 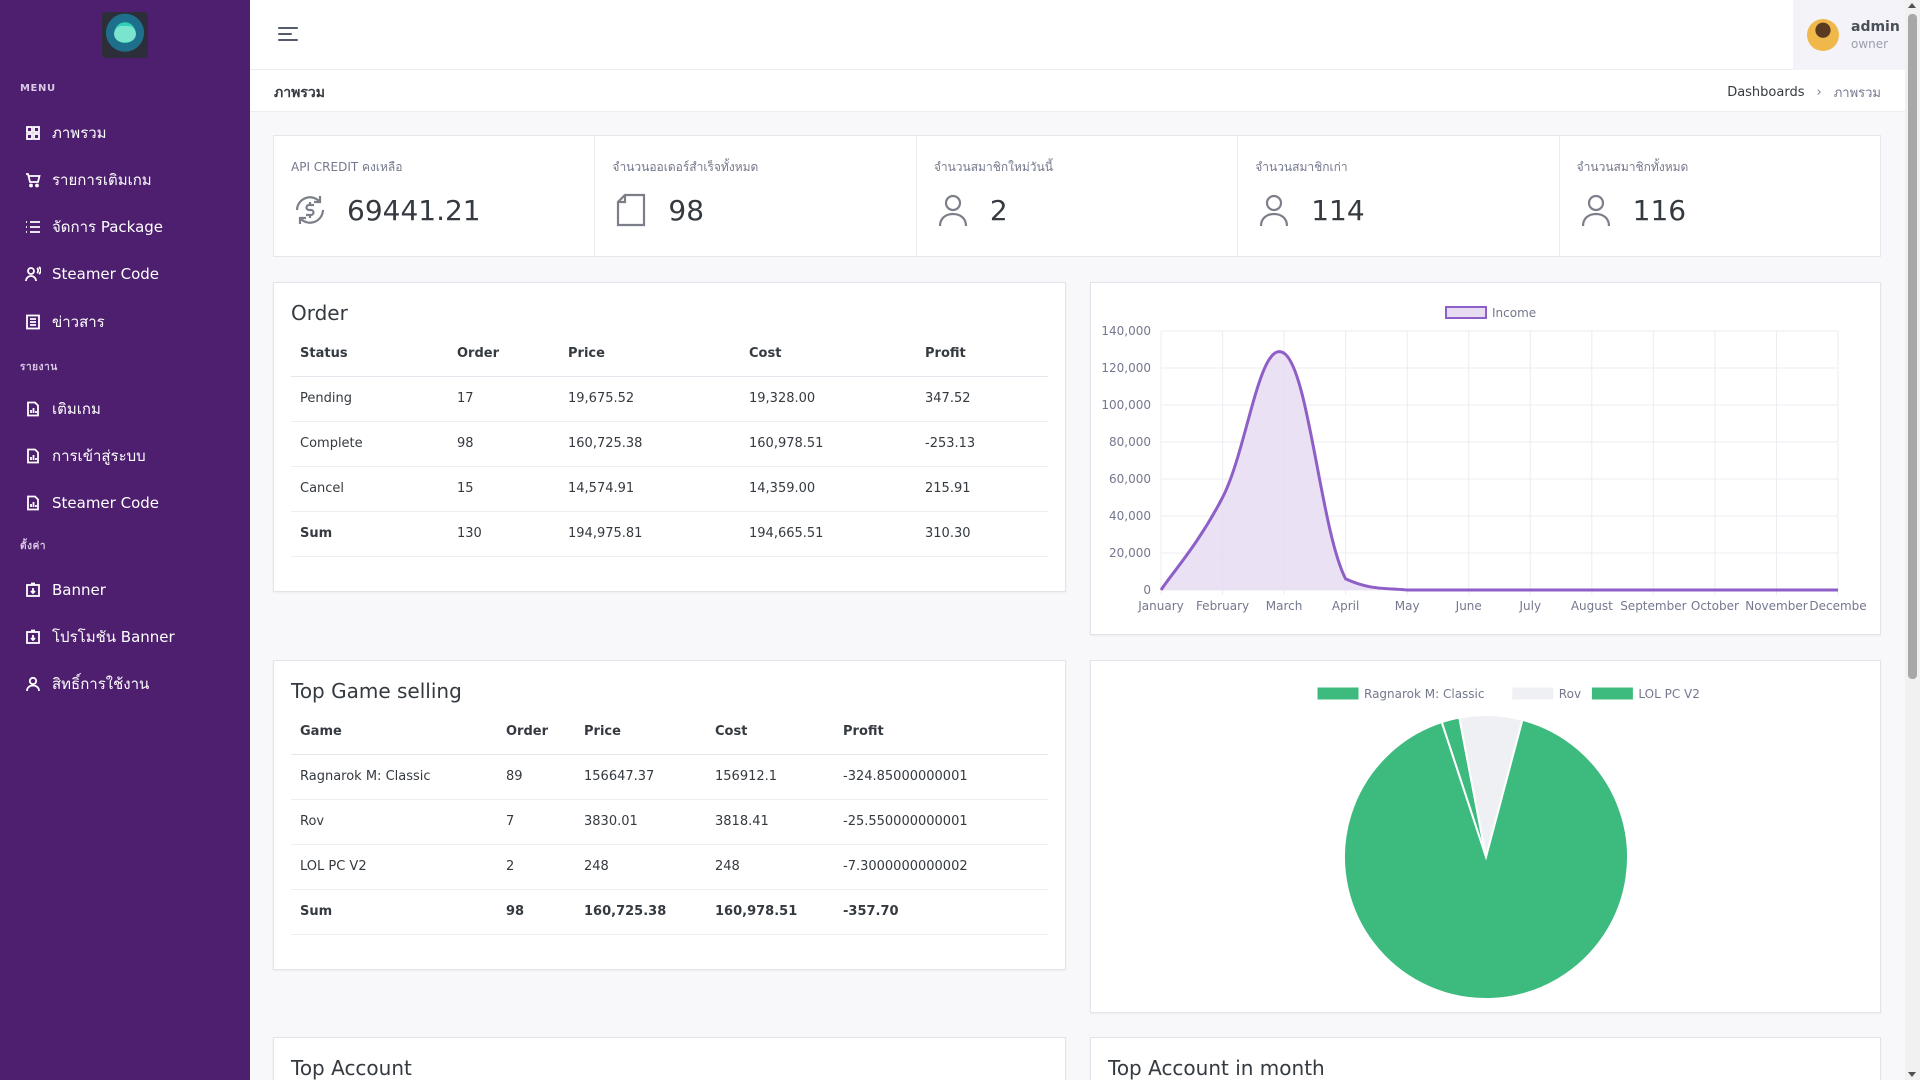 What do you see at coordinates (33, 180) in the screenshot?
I see `cart-icon` at bounding box center [33, 180].